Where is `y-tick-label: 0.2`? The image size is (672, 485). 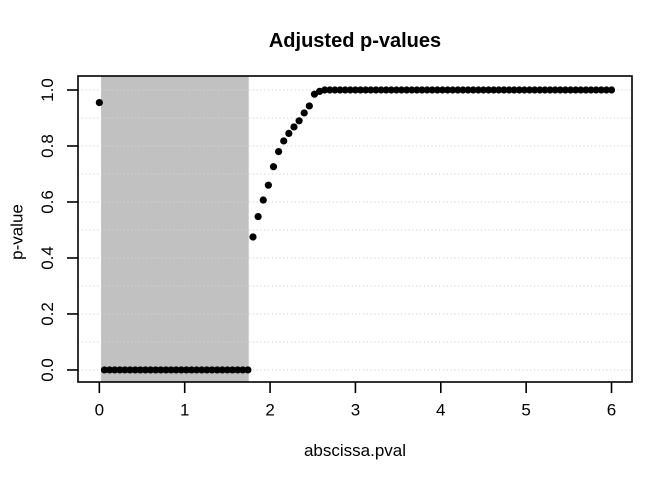 y-tick-label: 0.2 is located at coordinates (47, 314).